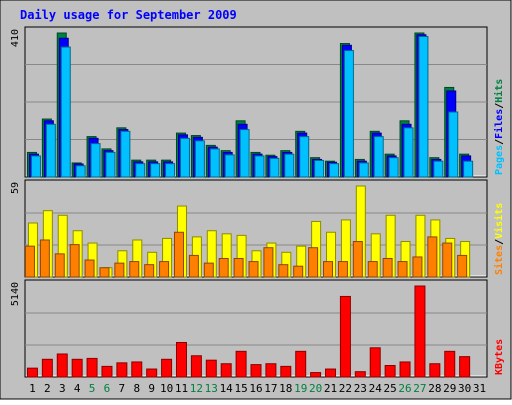 The height and width of the screenshot is (405, 512). I want to click on x-tick-label-8: 8, so click(136, 388).